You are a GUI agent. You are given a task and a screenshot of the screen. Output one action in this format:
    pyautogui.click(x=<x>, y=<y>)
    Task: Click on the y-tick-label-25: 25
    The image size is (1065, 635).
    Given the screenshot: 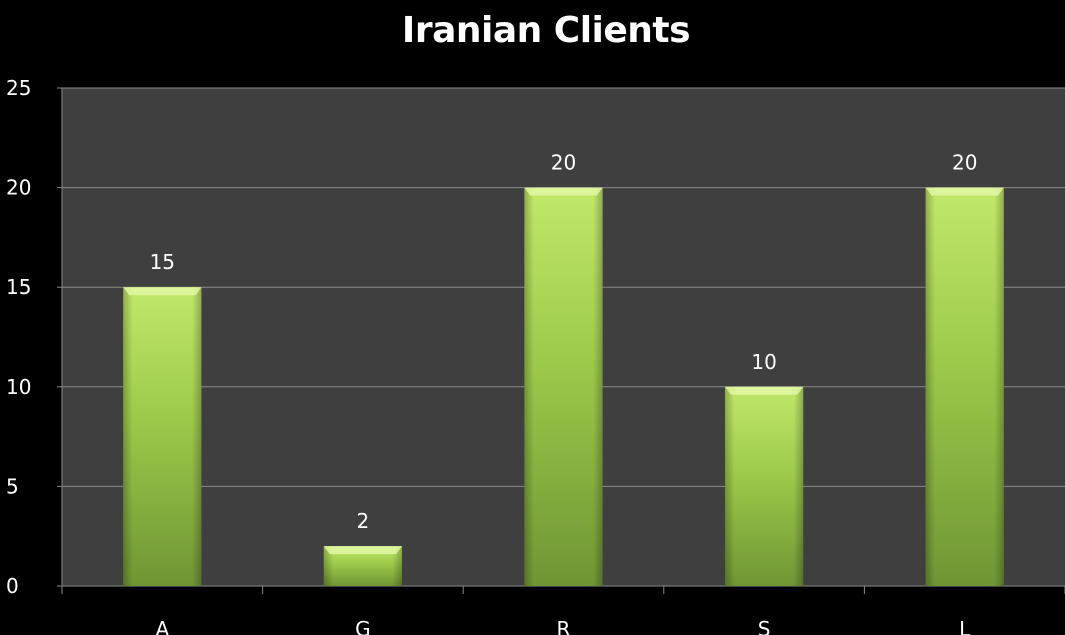 What is the action you would take?
    pyautogui.click(x=18, y=88)
    